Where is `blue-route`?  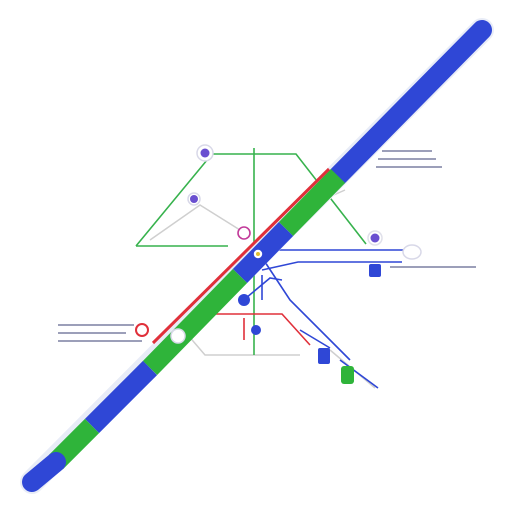 blue-route is located at coordinates (325, 319).